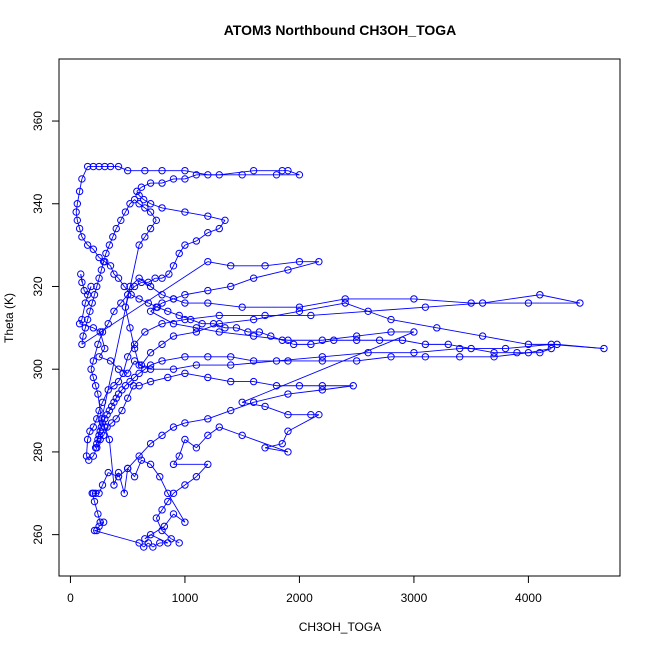  What do you see at coordinates (340, 627) in the screenshot?
I see `x-axis-label: CH3OH_TOGA` at bounding box center [340, 627].